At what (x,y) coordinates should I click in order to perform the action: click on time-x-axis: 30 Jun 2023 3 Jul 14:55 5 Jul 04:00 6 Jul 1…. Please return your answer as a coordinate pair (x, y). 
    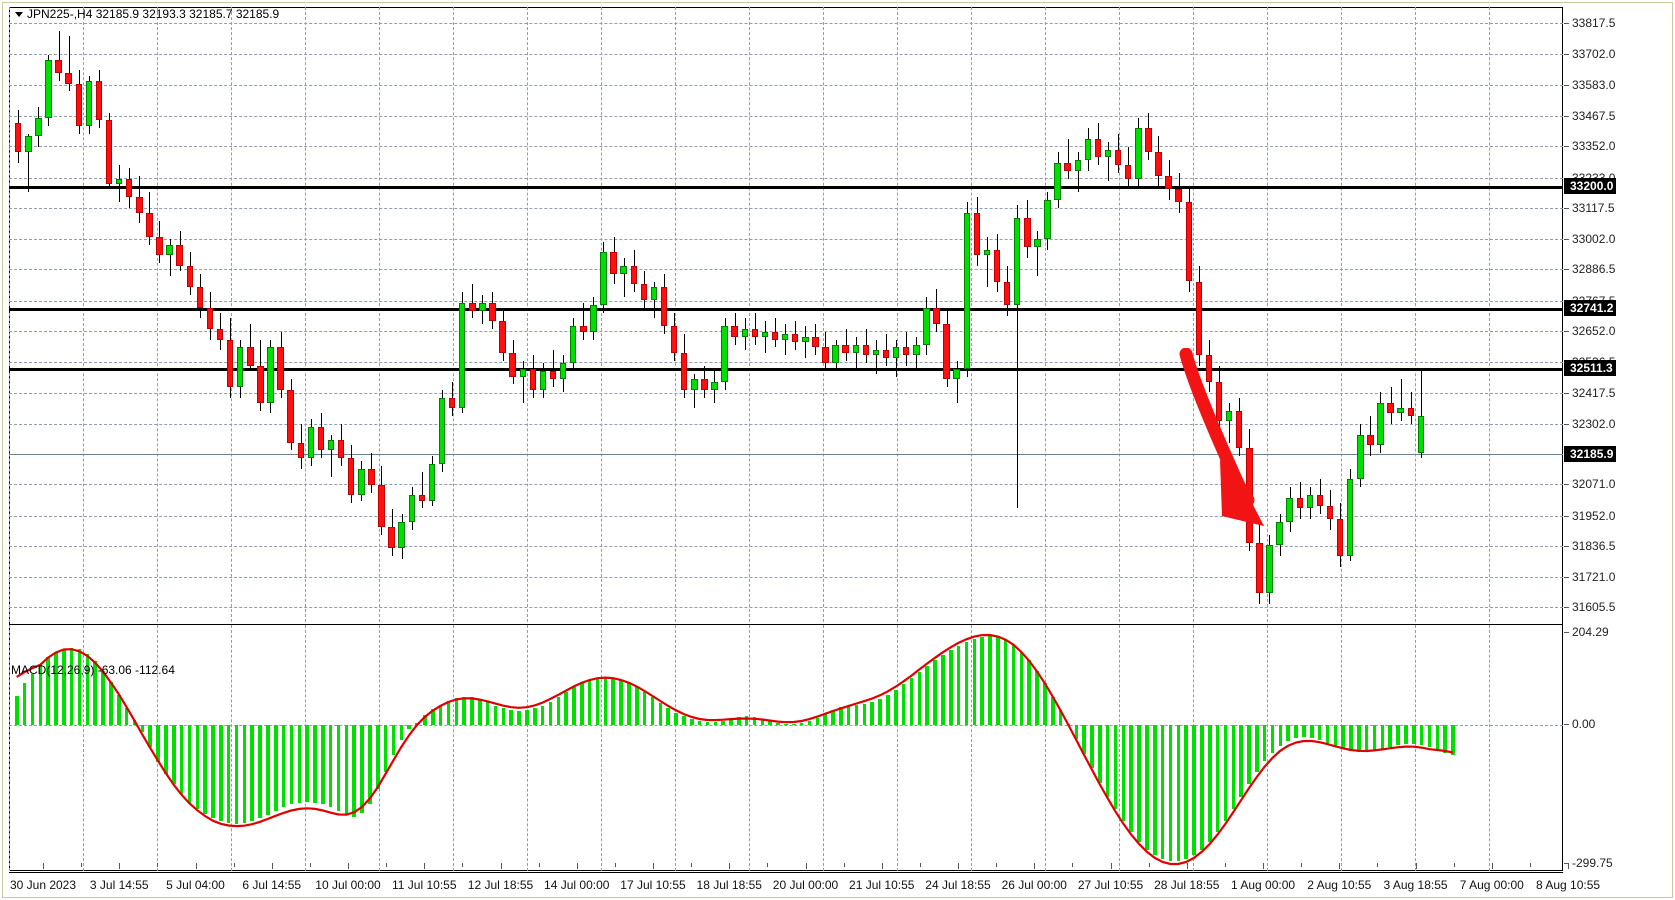
    Looking at the image, I should click on (804, 881).